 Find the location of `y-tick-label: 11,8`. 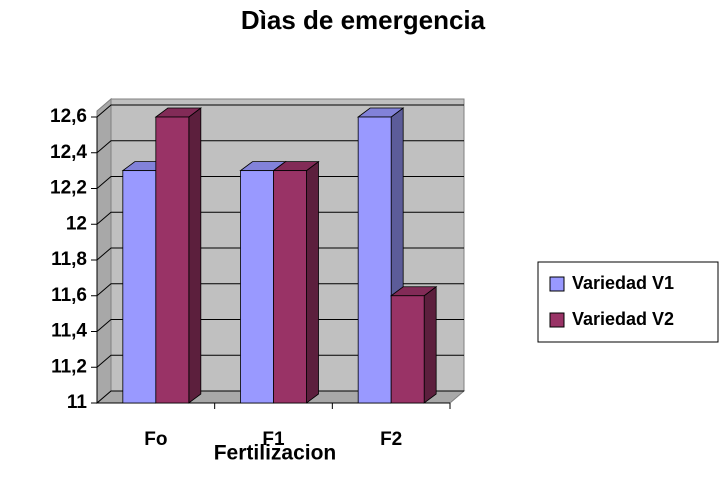

y-tick-label: 11,8 is located at coordinates (69, 259).